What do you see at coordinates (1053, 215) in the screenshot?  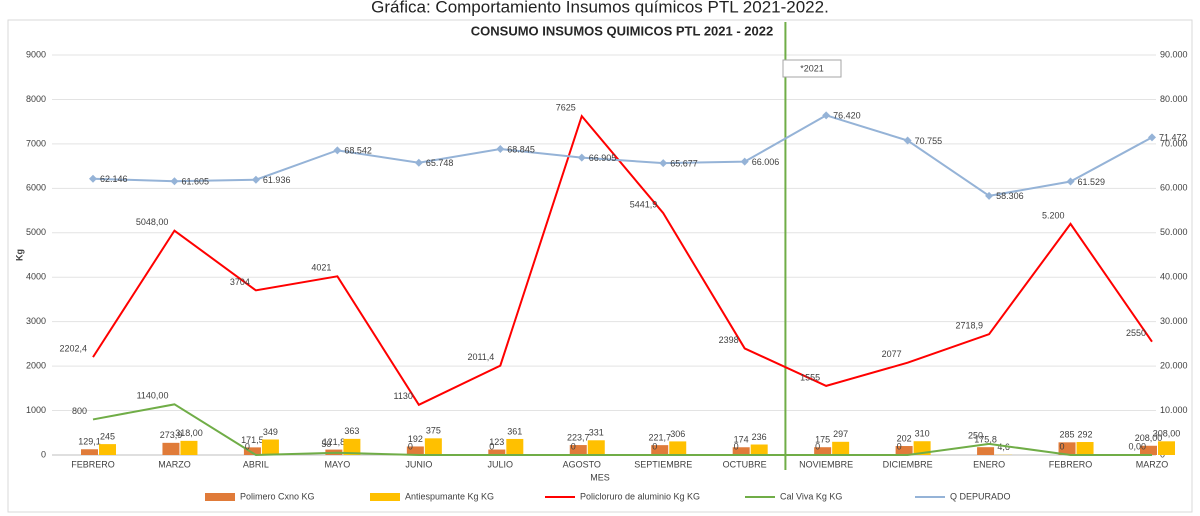 I see `data-label: 5.200` at bounding box center [1053, 215].